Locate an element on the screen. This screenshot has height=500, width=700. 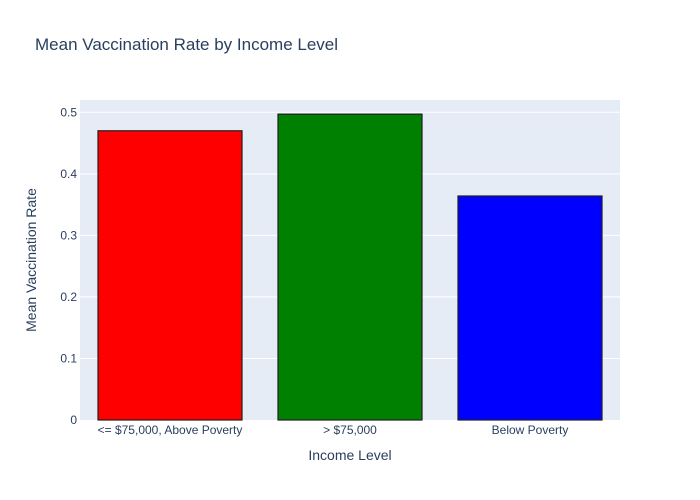
y-tick-label: 0.5 is located at coordinates (68, 112).